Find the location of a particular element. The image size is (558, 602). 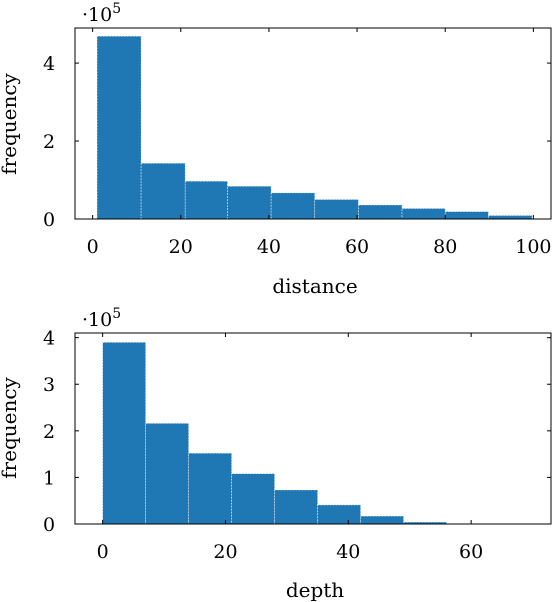

depth-x-tick-label: 0 is located at coordinates (103, 552).